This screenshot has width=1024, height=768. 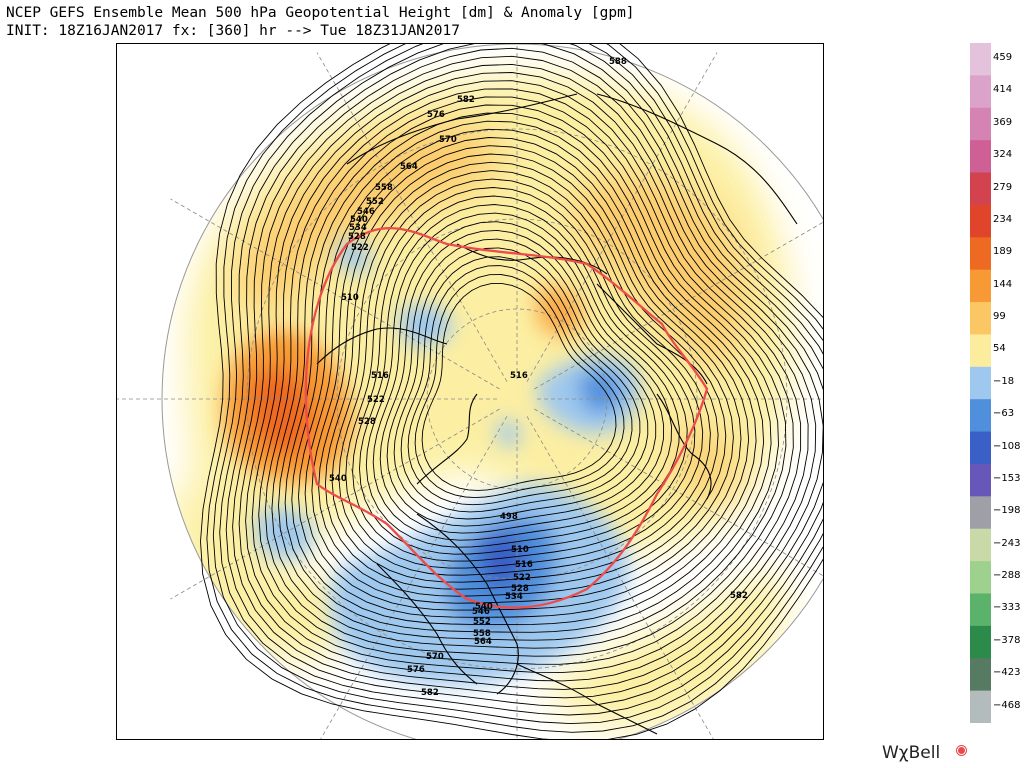 I want to click on colorbar-tick-label: 369, so click(x=1003, y=122).